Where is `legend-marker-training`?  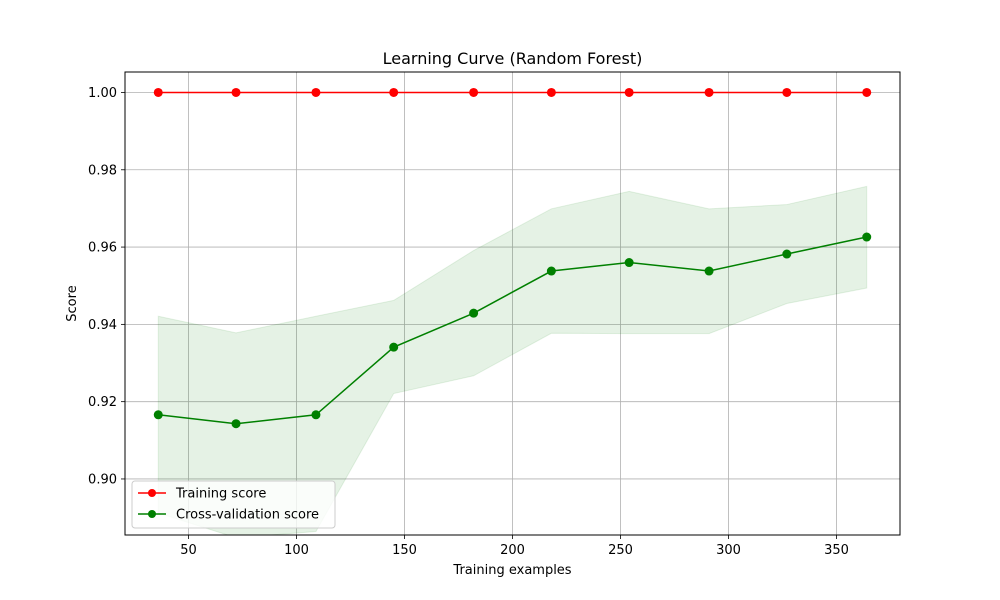
legend-marker-training is located at coordinates (152, 493).